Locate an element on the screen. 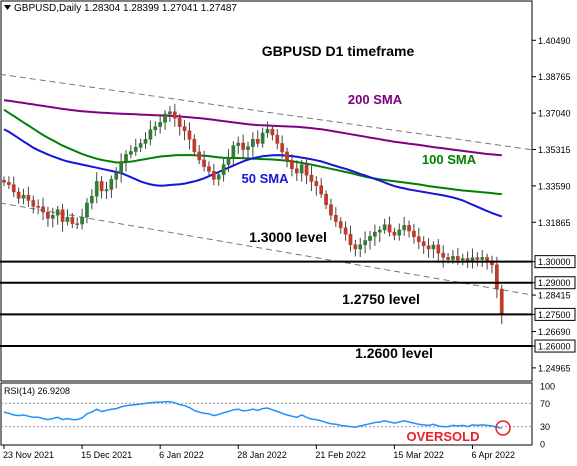 The height and width of the screenshot is (466, 577). rsi-tick-label: 100 is located at coordinates (547, 387).